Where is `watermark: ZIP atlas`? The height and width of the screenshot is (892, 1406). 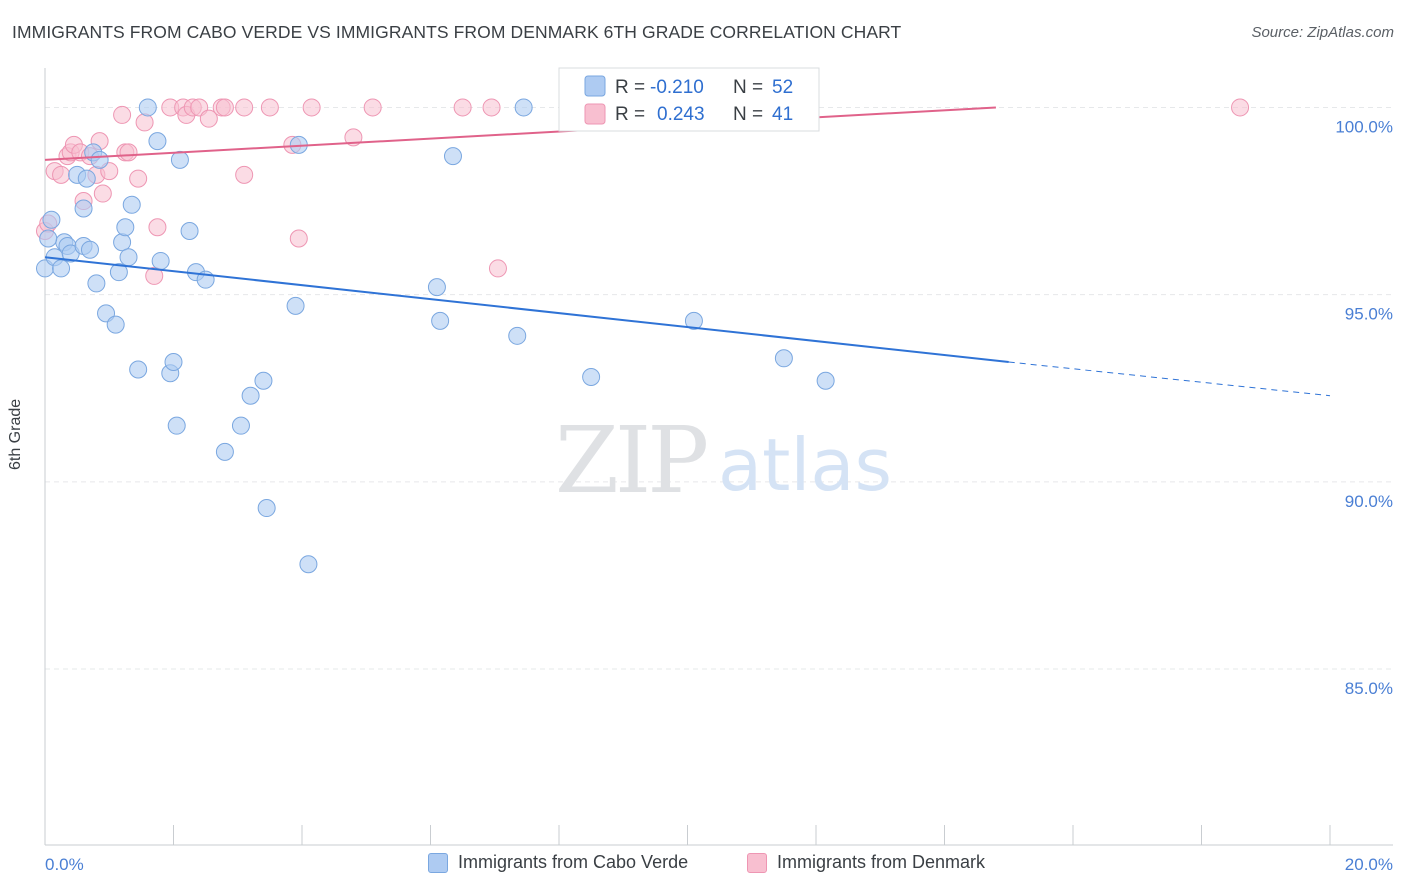
watermark: ZIP atlas is located at coordinates (723, 460).